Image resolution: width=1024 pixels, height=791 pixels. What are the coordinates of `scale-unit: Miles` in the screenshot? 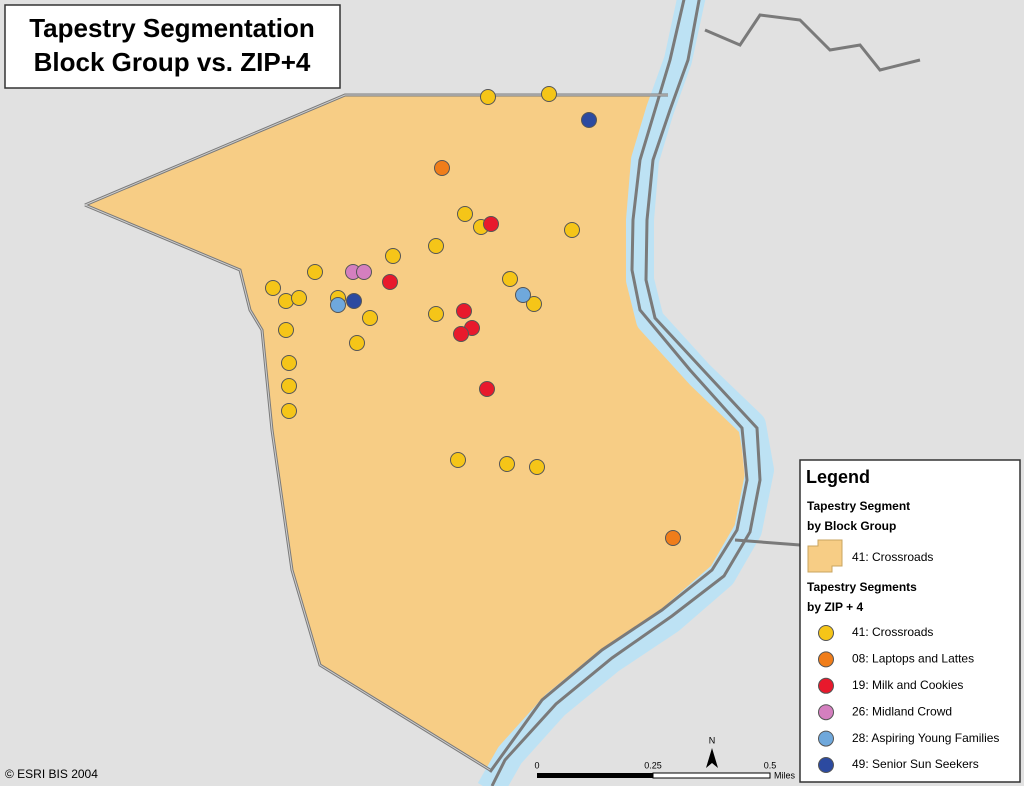 It's located at (785, 775).